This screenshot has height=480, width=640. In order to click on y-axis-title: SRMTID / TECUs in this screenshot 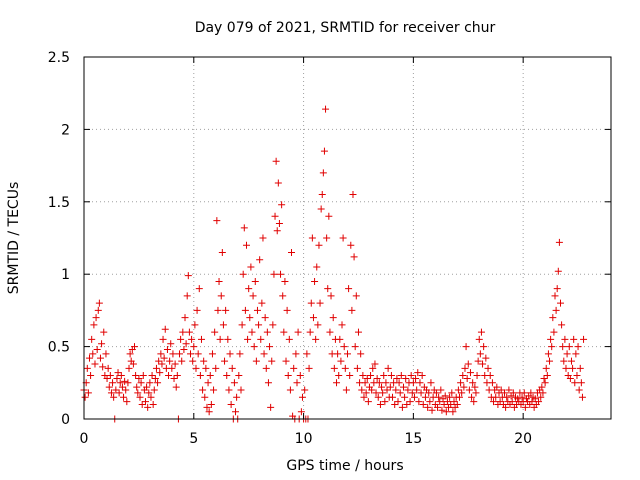, I will do `click(14, 238)`.